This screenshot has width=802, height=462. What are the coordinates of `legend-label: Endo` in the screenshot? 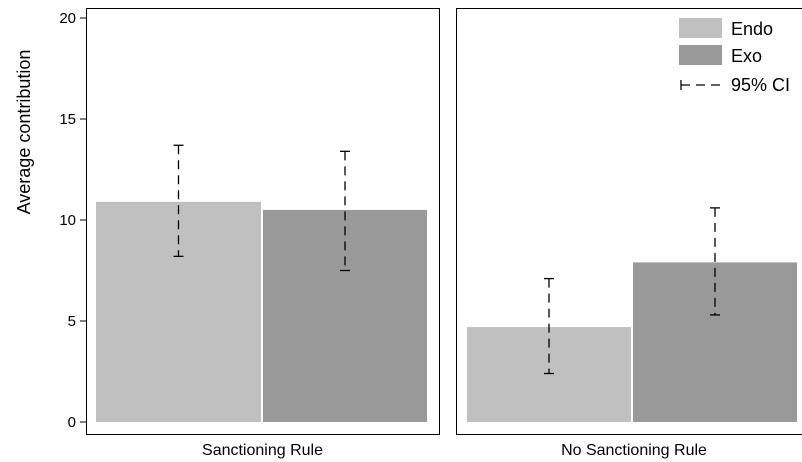 It's located at (752, 29).